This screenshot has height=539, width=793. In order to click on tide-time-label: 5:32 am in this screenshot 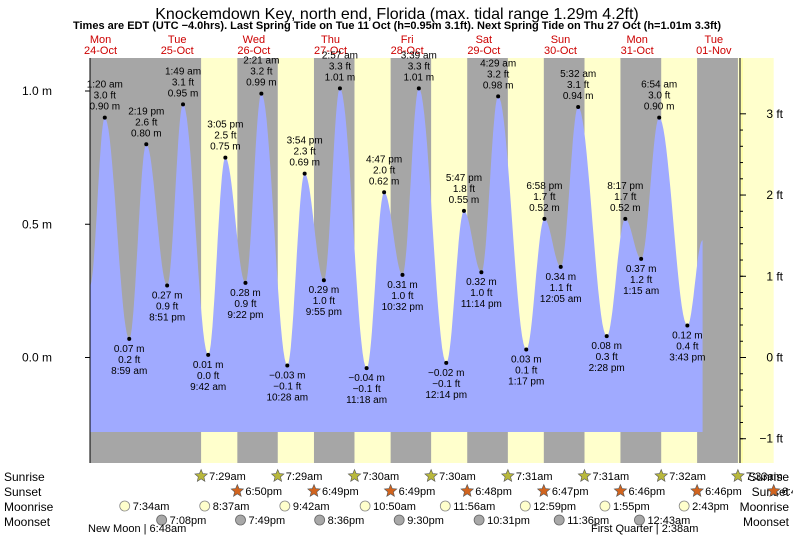, I will do `click(578, 74)`.